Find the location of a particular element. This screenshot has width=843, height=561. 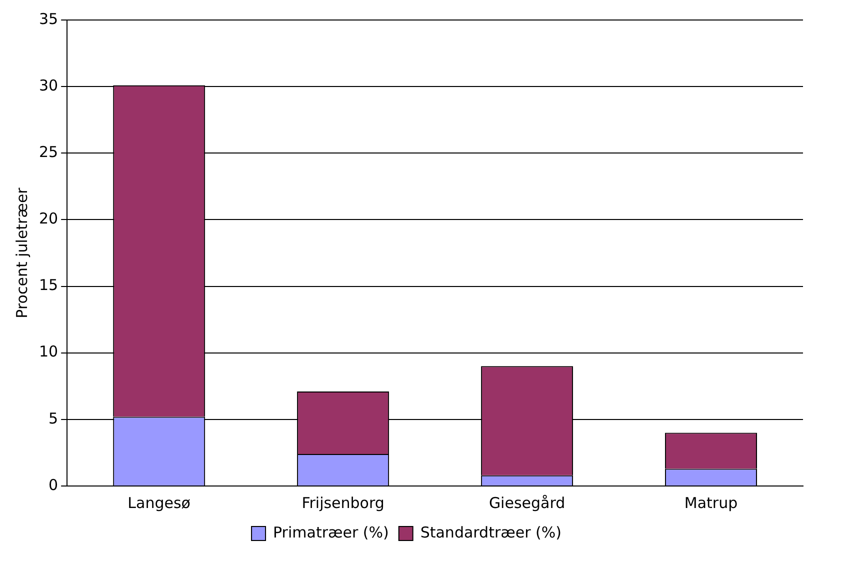

x-tick-label: Matrup is located at coordinates (711, 503).